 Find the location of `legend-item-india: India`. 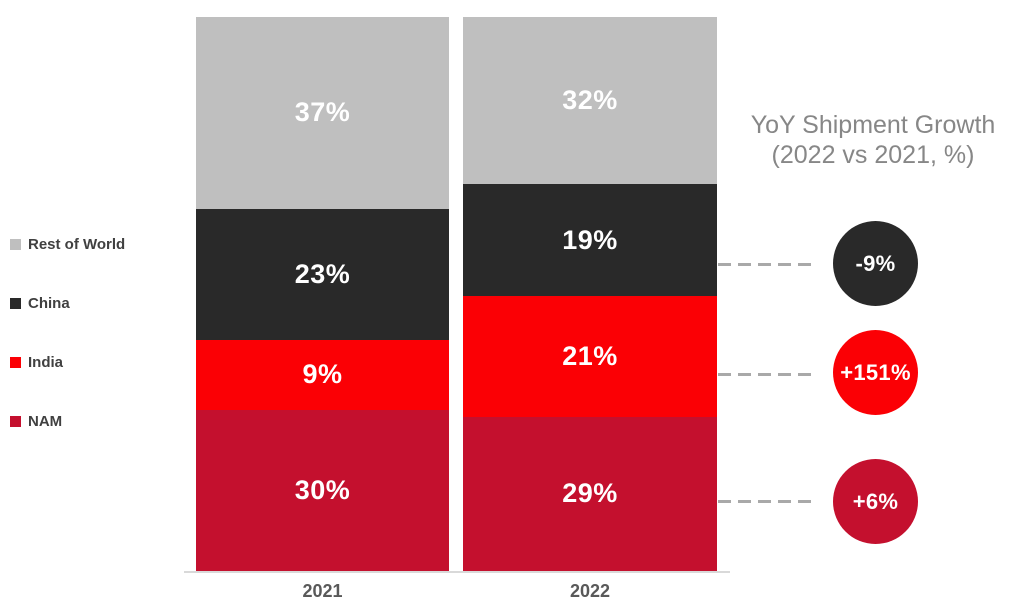

legend-item-india: India is located at coordinates (36, 362).